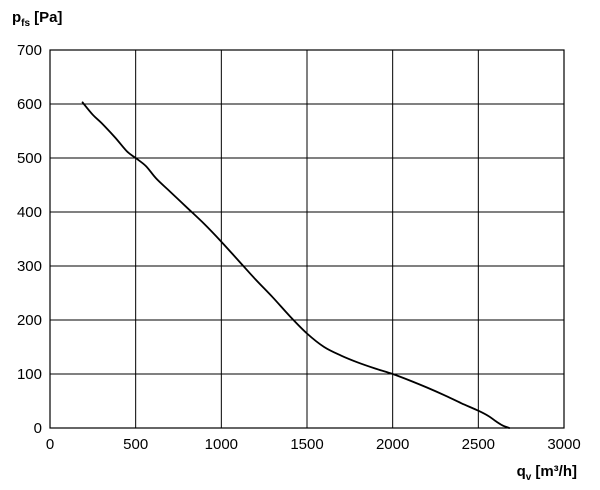 The image size is (600, 490). Describe the element at coordinates (29, 158) in the screenshot. I see `y-tick-label: 500` at that location.